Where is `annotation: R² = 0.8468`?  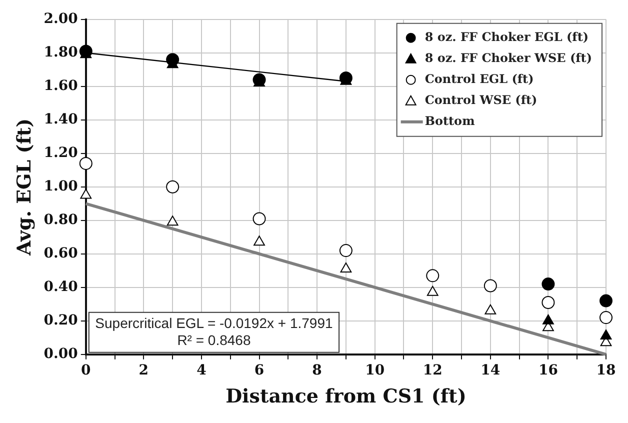
annotation: R² = 0.8468 is located at coordinates (214, 340).